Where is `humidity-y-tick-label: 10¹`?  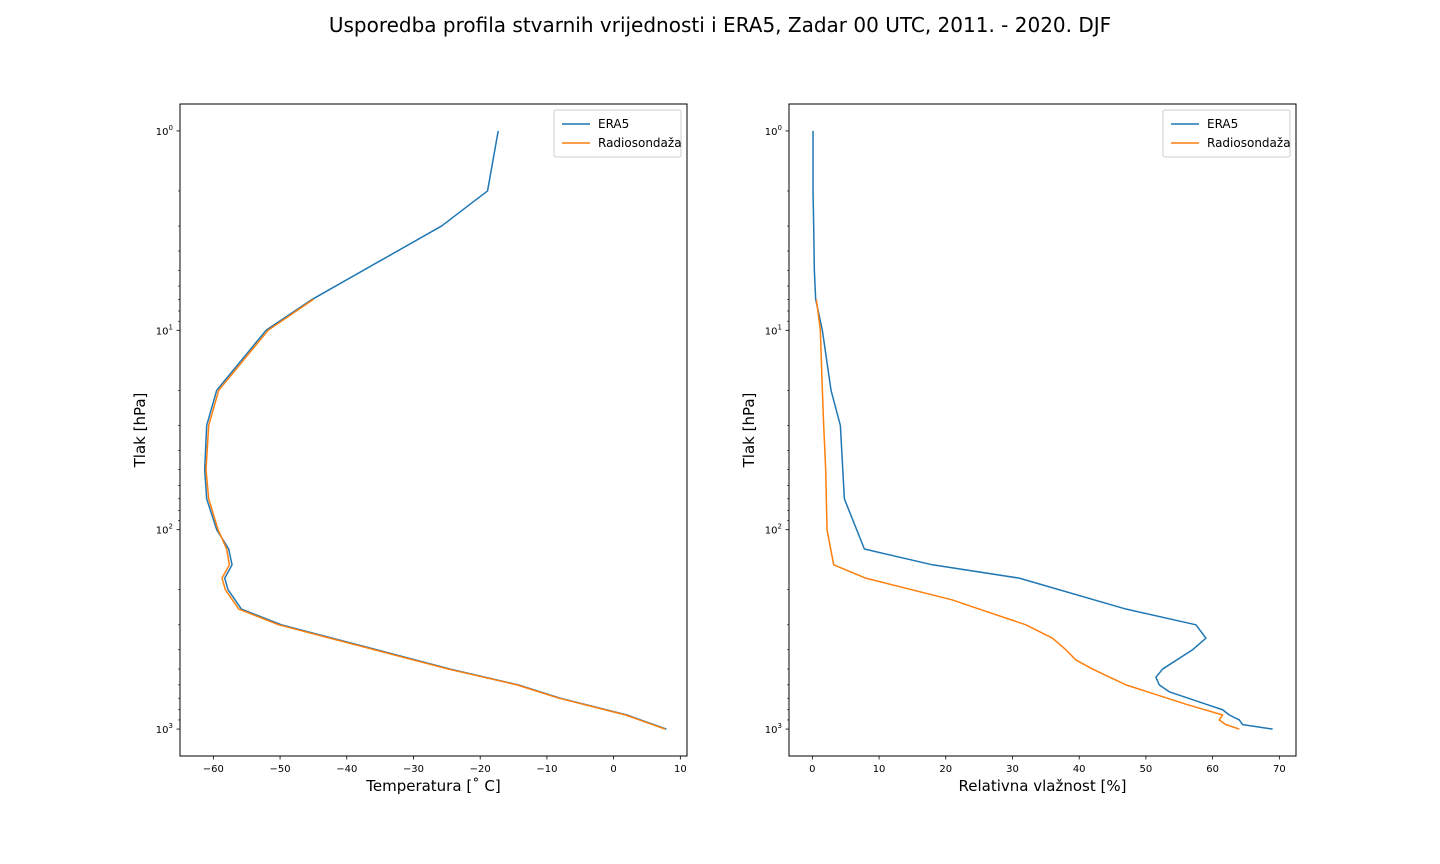 humidity-y-tick-label: 10¹ is located at coordinates (773, 330).